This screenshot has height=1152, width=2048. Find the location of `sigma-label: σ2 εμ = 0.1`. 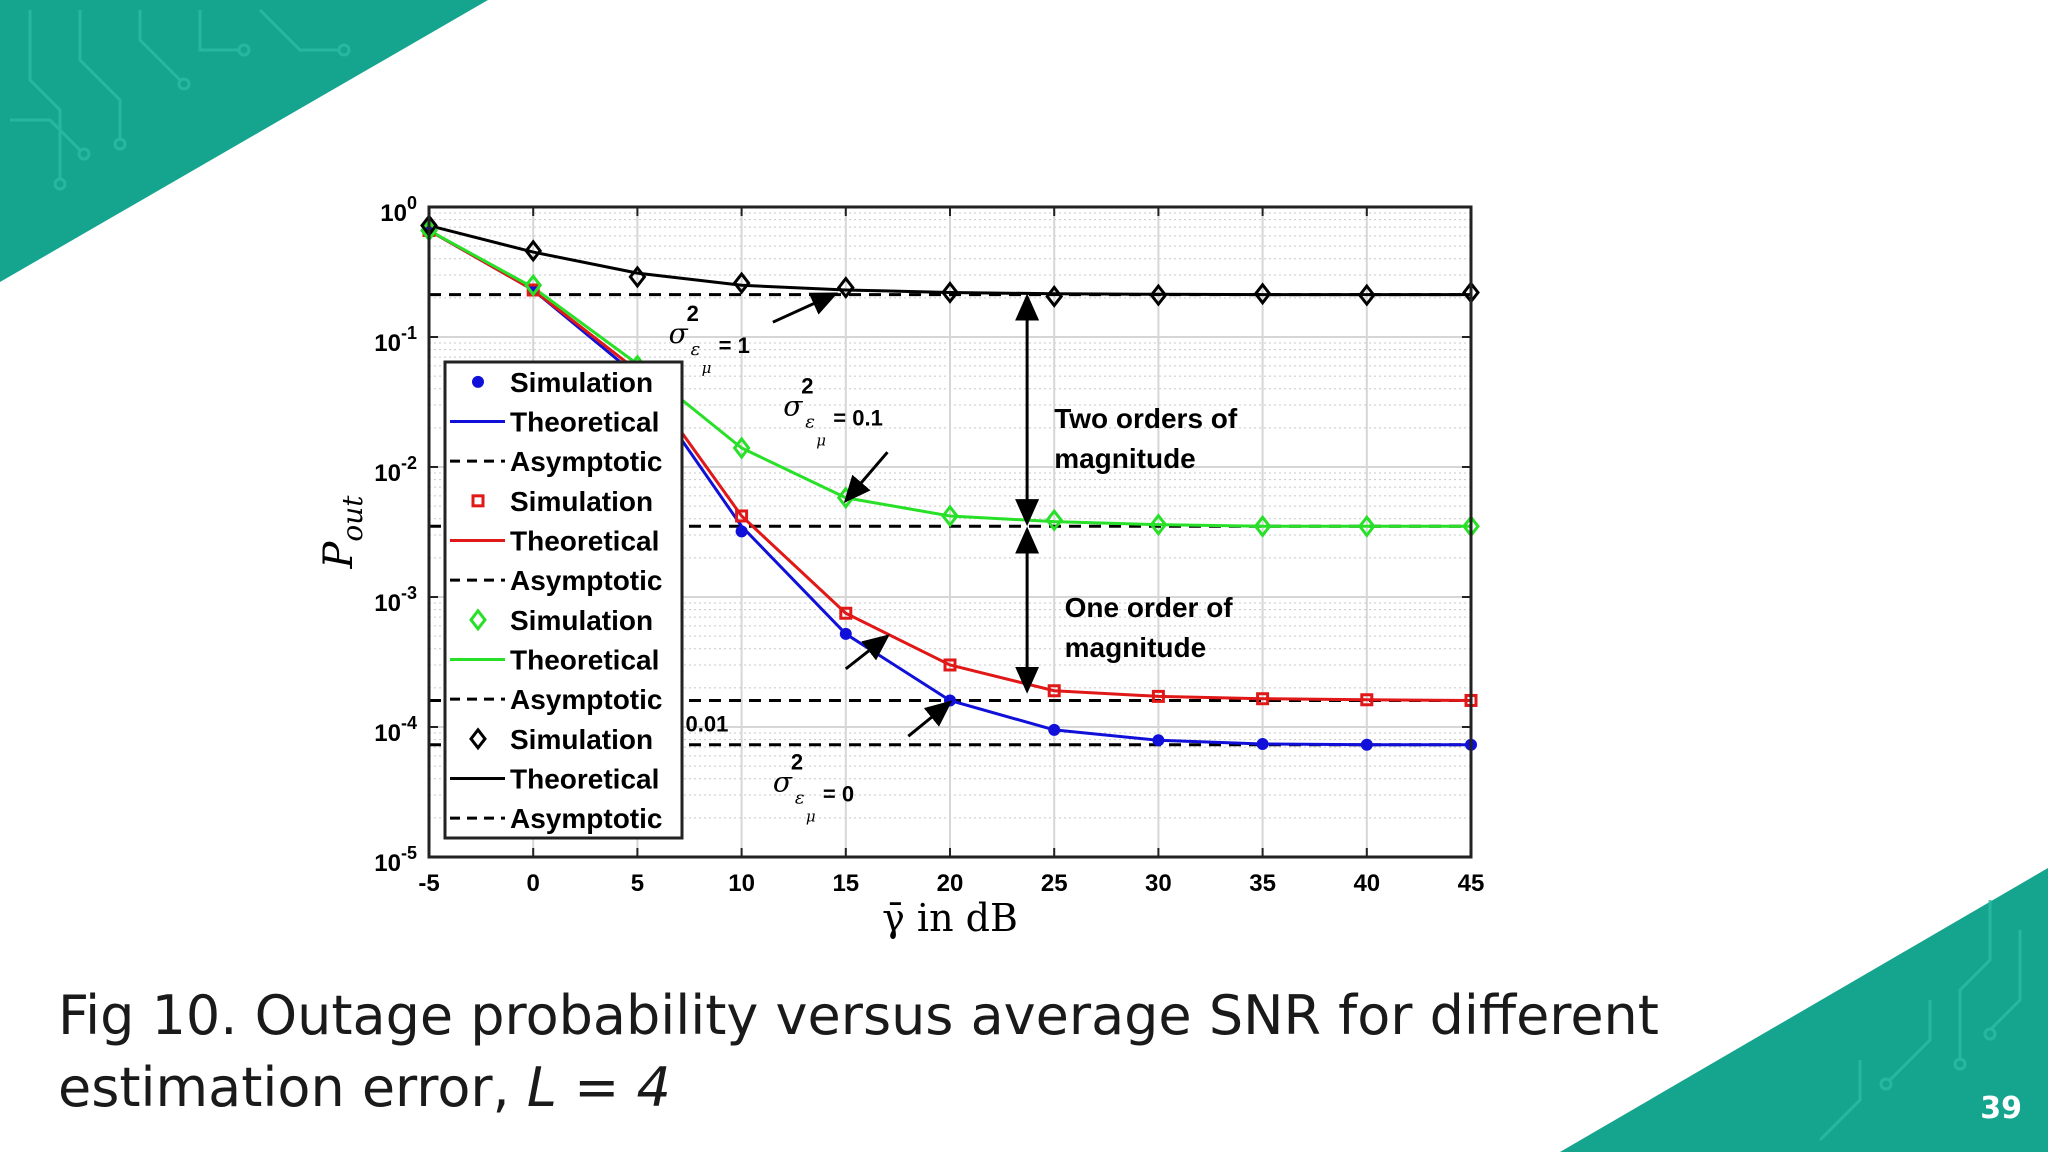

sigma-label: σ2 εμ = 0.1 is located at coordinates (833, 411).